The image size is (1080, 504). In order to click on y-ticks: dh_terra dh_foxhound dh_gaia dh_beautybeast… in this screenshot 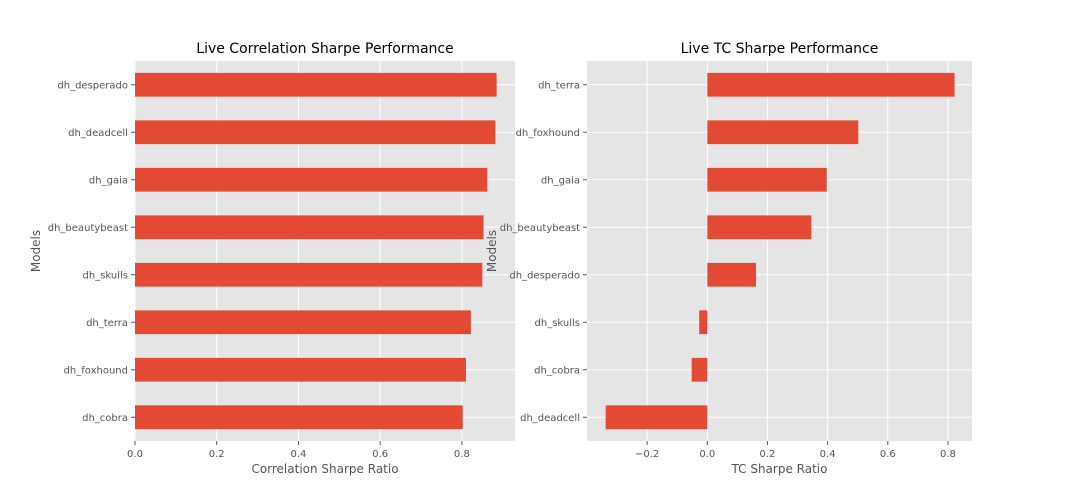, I will do `click(543, 252)`.